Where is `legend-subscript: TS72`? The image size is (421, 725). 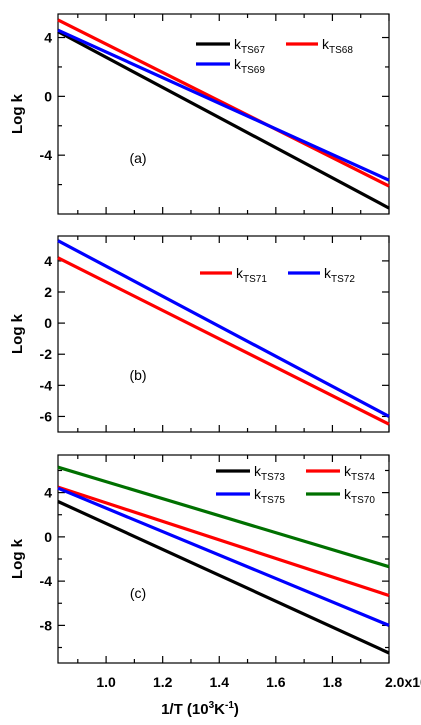 legend-subscript: TS72 is located at coordinates (343, 279).